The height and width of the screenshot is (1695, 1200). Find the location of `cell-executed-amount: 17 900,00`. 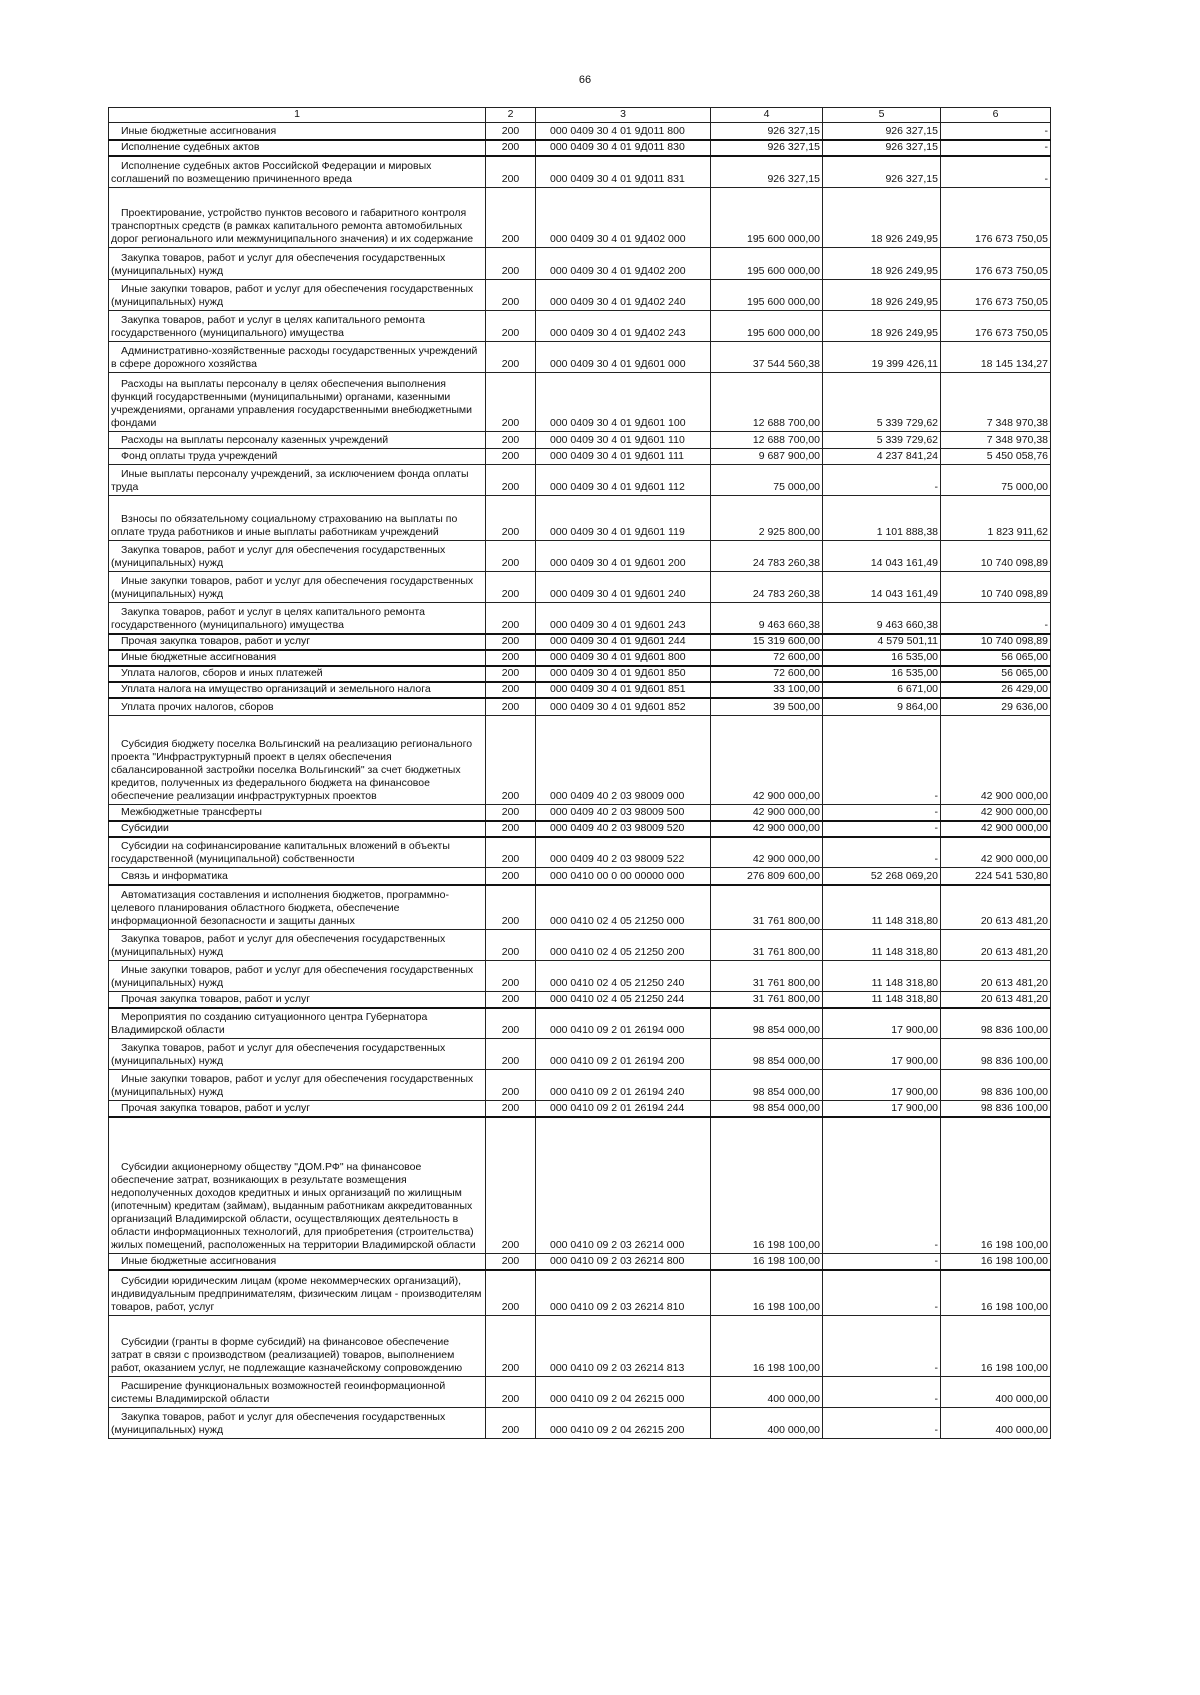

cell-executed-amount: 17 900,00 is located at coordinates (881, 1109).